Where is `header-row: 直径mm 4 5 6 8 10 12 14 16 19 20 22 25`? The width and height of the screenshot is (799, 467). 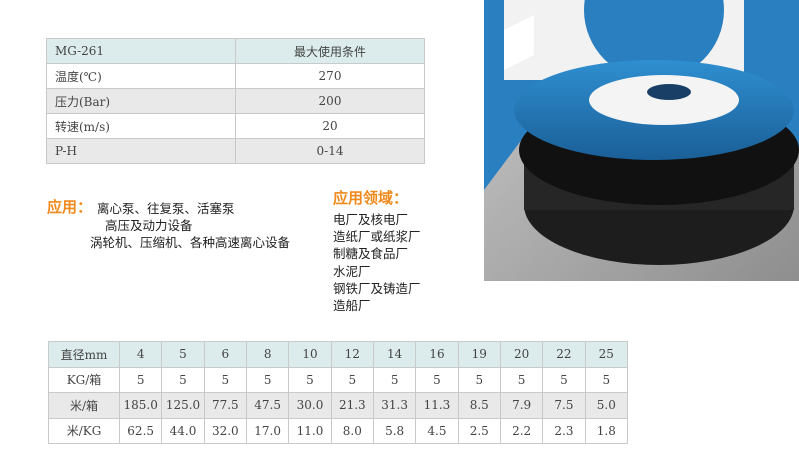 header-row: 直径mm 4 5 6 8 10 12 14 16 19 20 22 25 is located at coordinates (338, 354).